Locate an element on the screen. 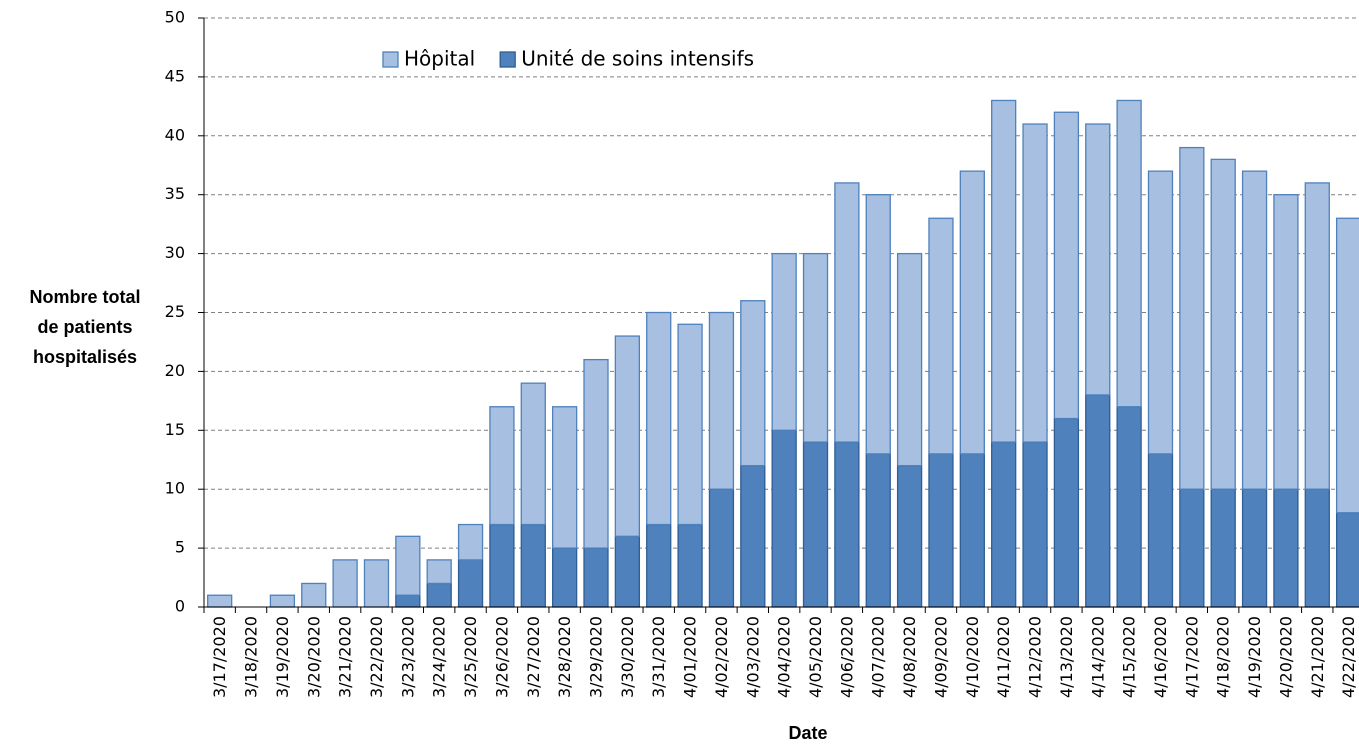  x-tick-label: 3/24/2020 is located at coordinates (439, 657).